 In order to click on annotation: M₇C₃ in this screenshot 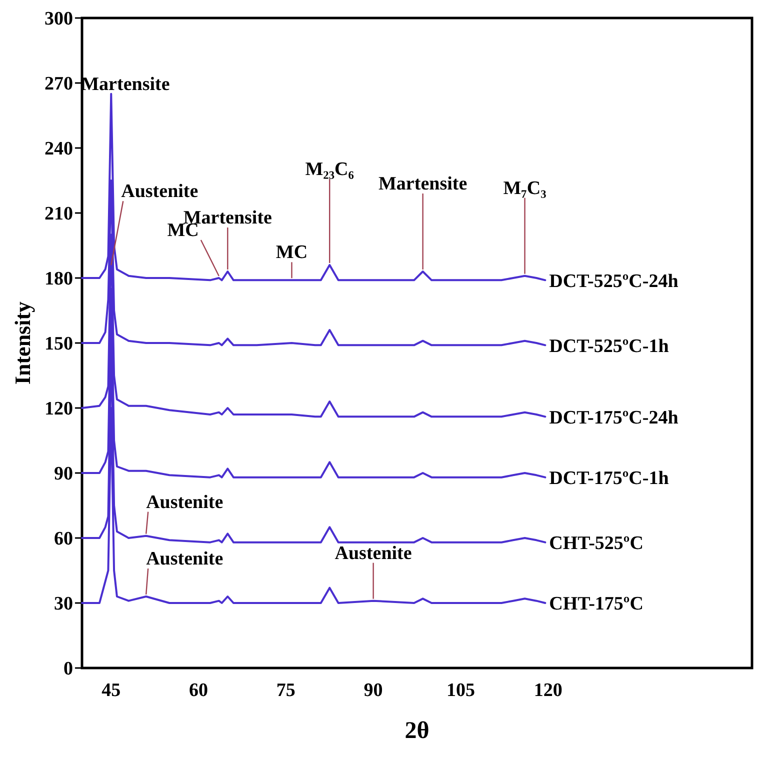, I will do `click(525, 188)`.